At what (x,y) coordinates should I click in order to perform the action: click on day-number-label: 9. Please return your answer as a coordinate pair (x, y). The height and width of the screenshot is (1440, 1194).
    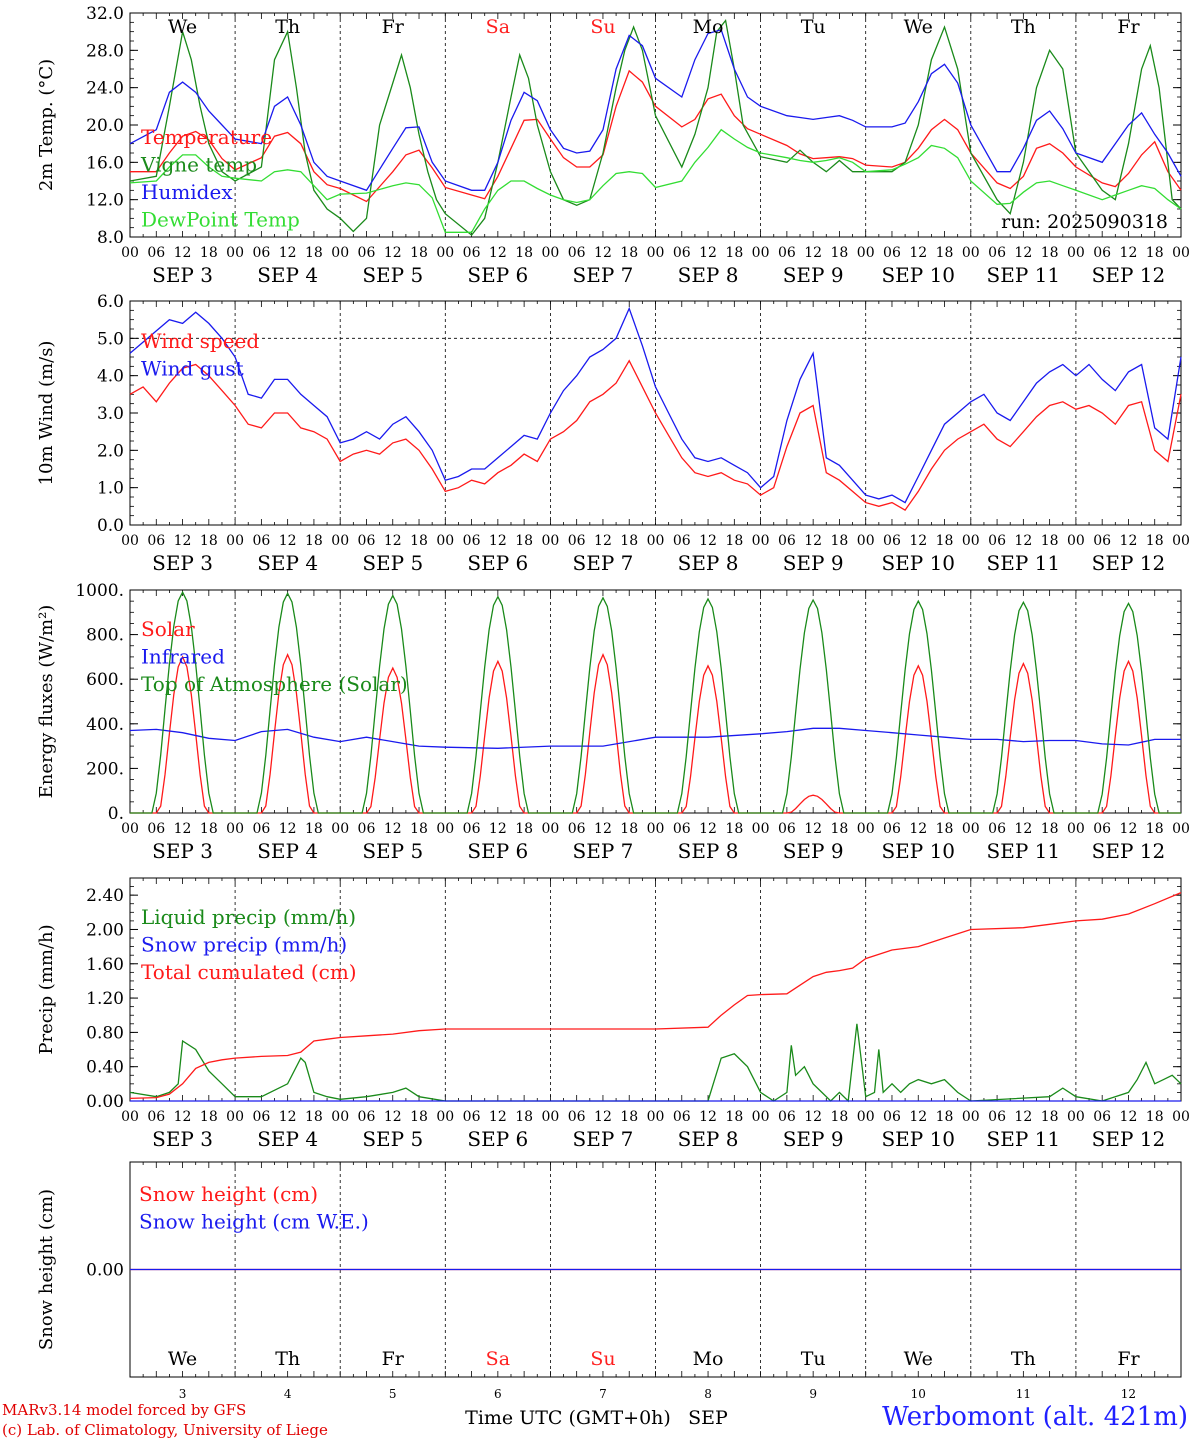
    Looking at the image, I should click on (813, 1394).